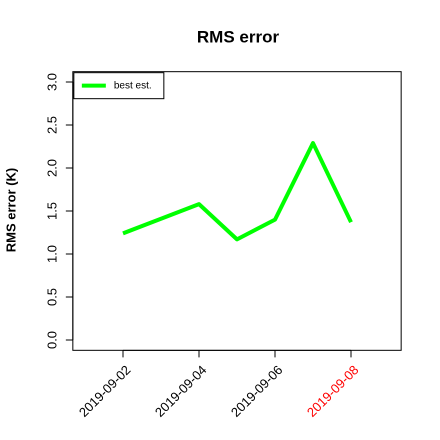 This screenshot has width=440, height=440. What do you see at coordinates (51, 168) in the screenshot?
I see `y-tick-label: 2.0` at bounding box center [51, 168].